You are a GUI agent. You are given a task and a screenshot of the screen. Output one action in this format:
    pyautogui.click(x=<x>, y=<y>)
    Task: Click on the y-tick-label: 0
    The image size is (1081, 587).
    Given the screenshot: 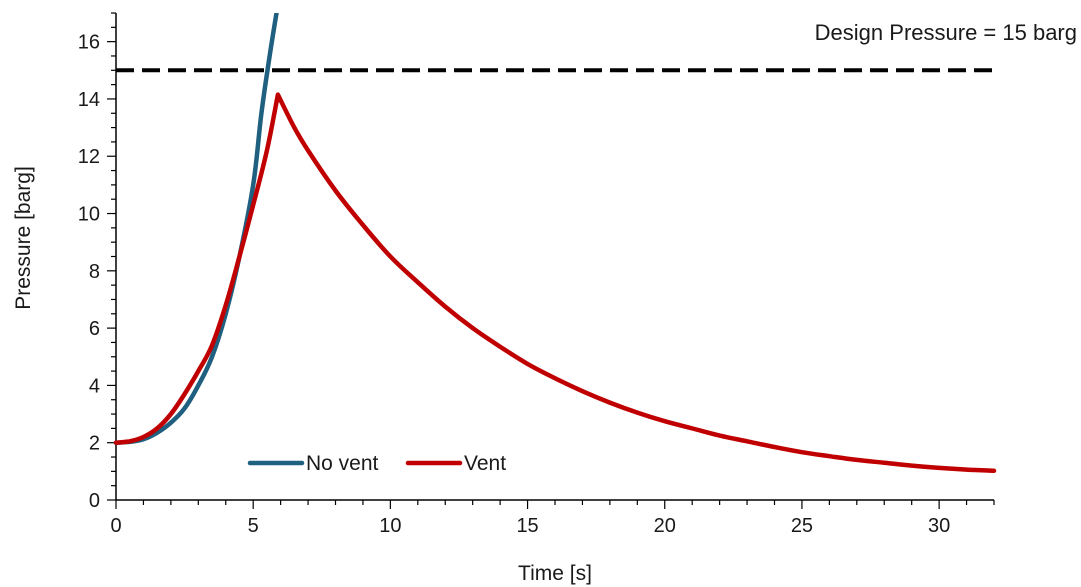 What is the action you would take?
    pyautogui.click(x=94, y=501)
    